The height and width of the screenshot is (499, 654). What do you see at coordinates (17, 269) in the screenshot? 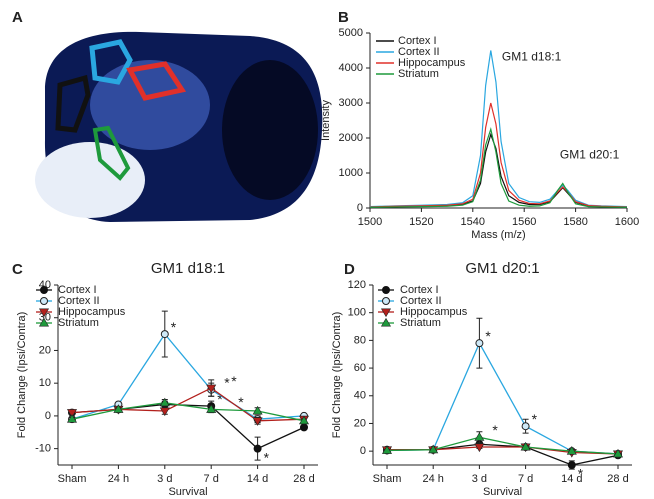
I see `panel-label: C` at bounding box center [17, 269].